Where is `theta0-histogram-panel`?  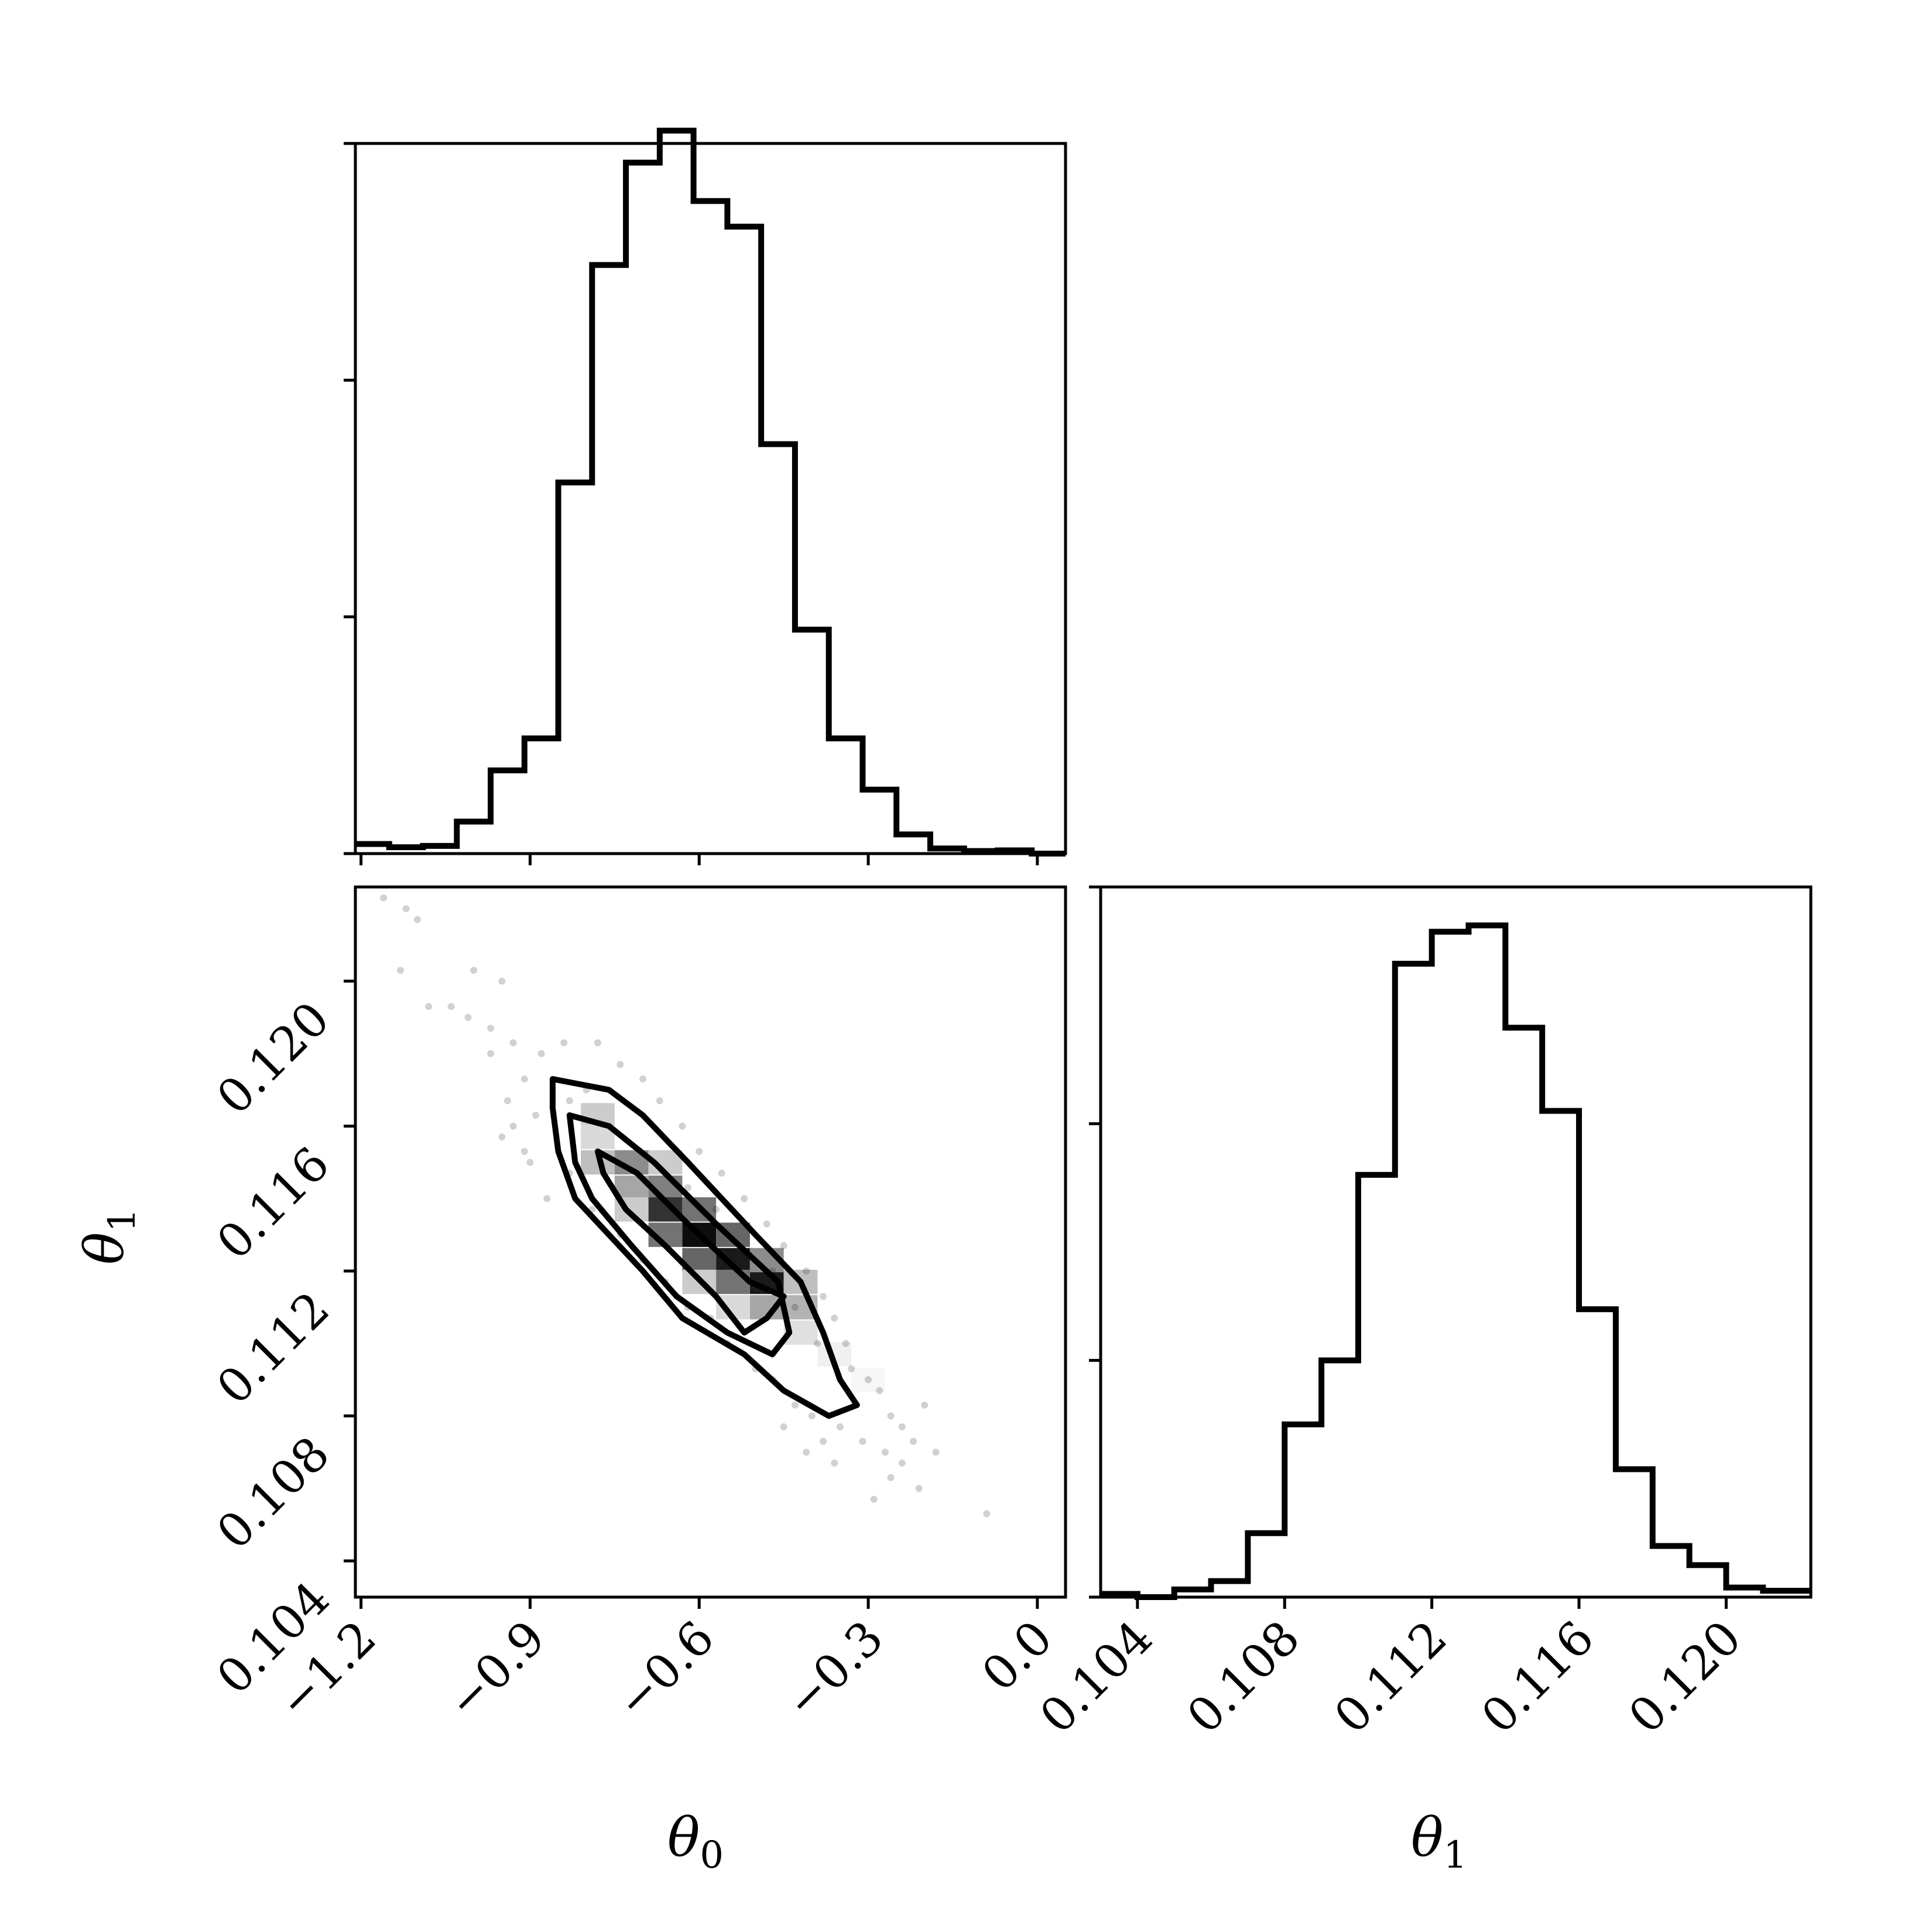
theta0-histogram-panel is located at coordinates (705, 496).